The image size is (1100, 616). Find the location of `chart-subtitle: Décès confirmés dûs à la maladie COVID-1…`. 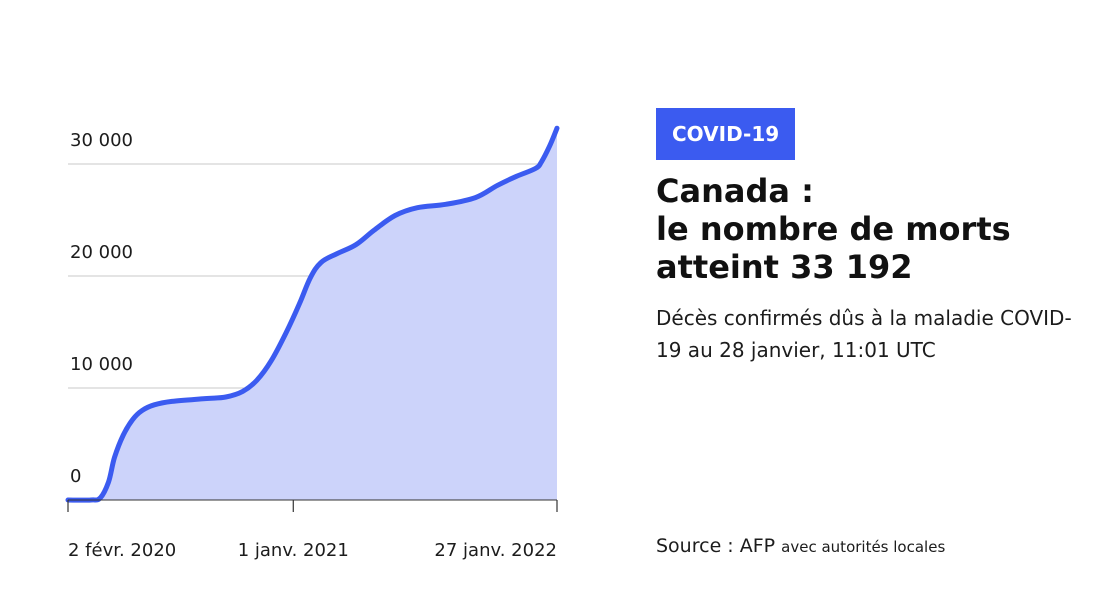

chart-subtitle: Décès confirmés dûs à la maladie COVID-1… is located at coordinates (864, 334).